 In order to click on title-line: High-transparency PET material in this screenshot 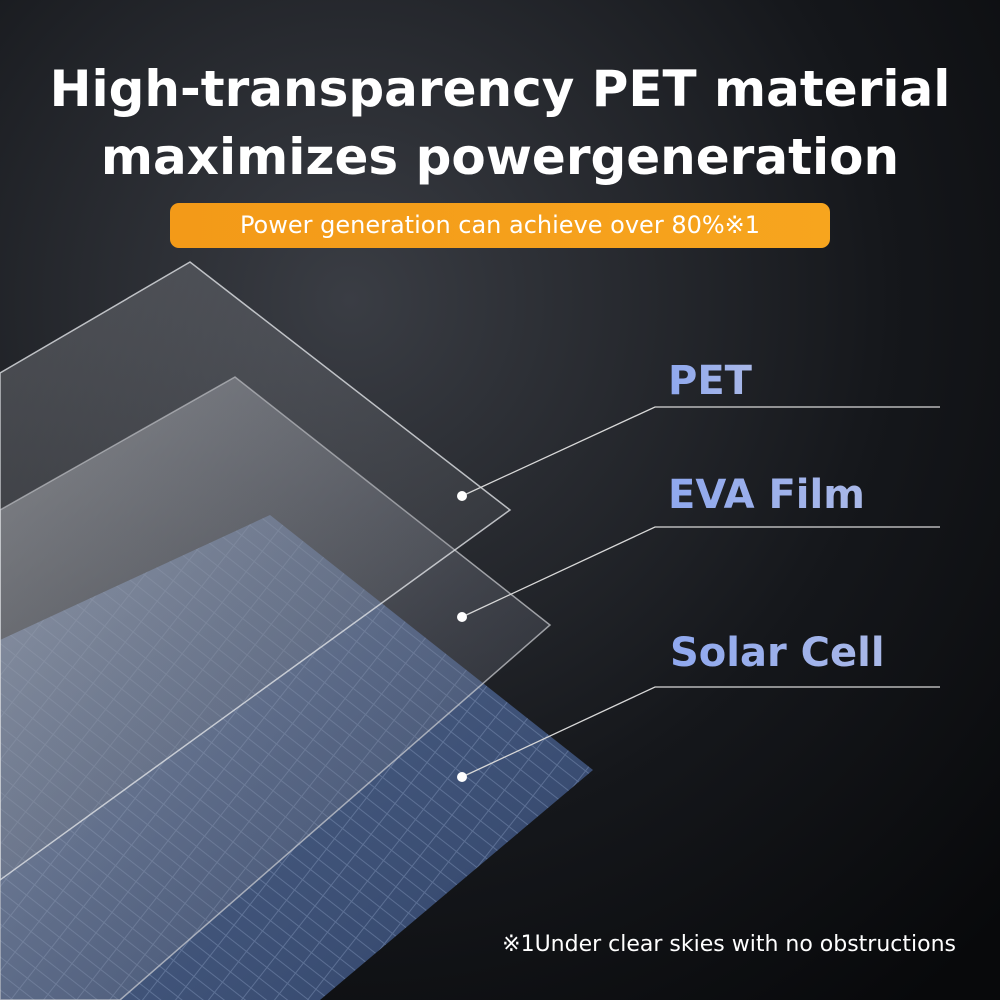, I will do `click(500, 89)`.